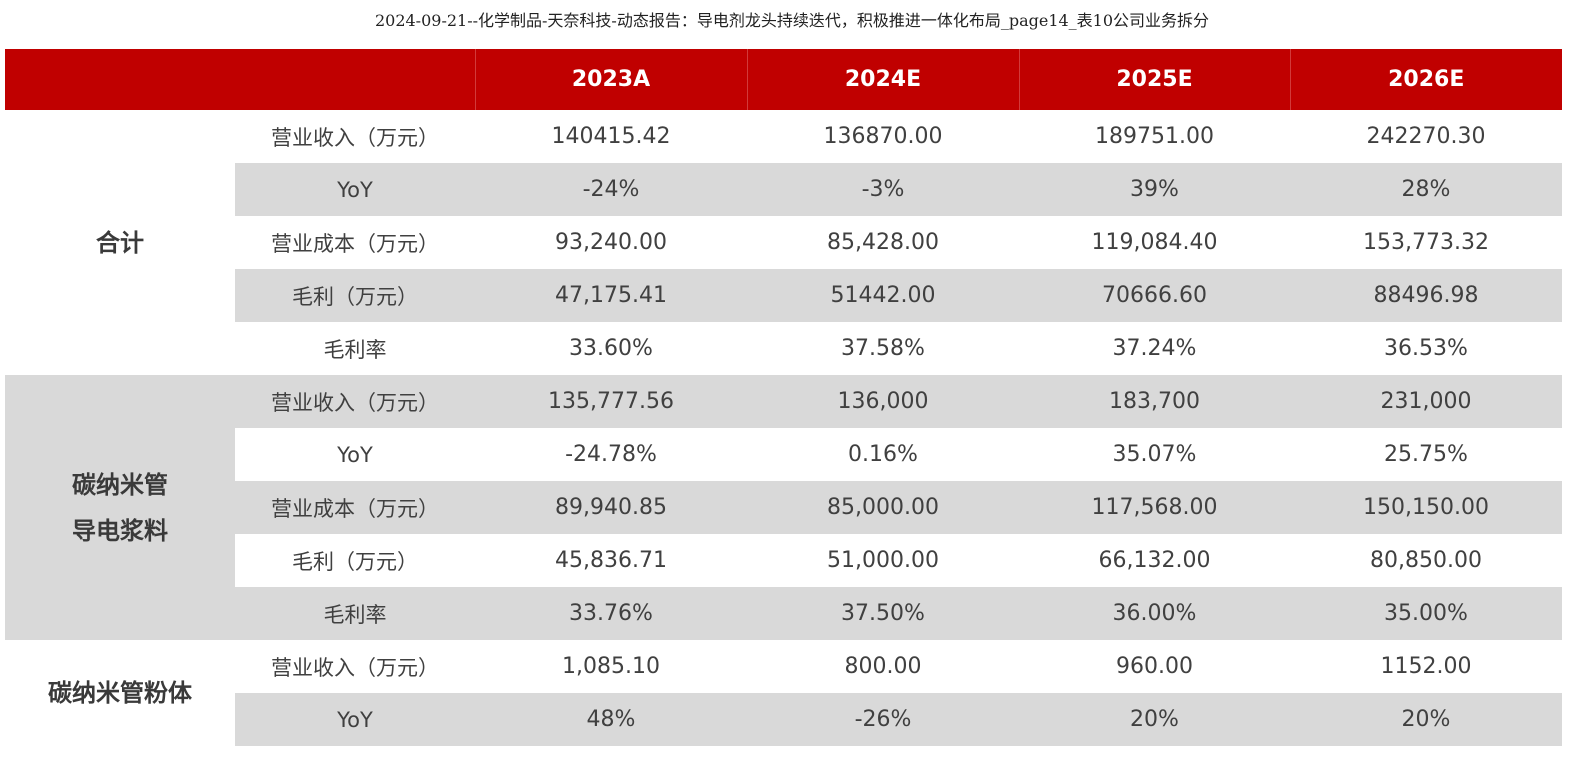 The width and height of the screenshot is (1584, 760). I want to click on header-year-2024e: 2024E, so click(882, 79).